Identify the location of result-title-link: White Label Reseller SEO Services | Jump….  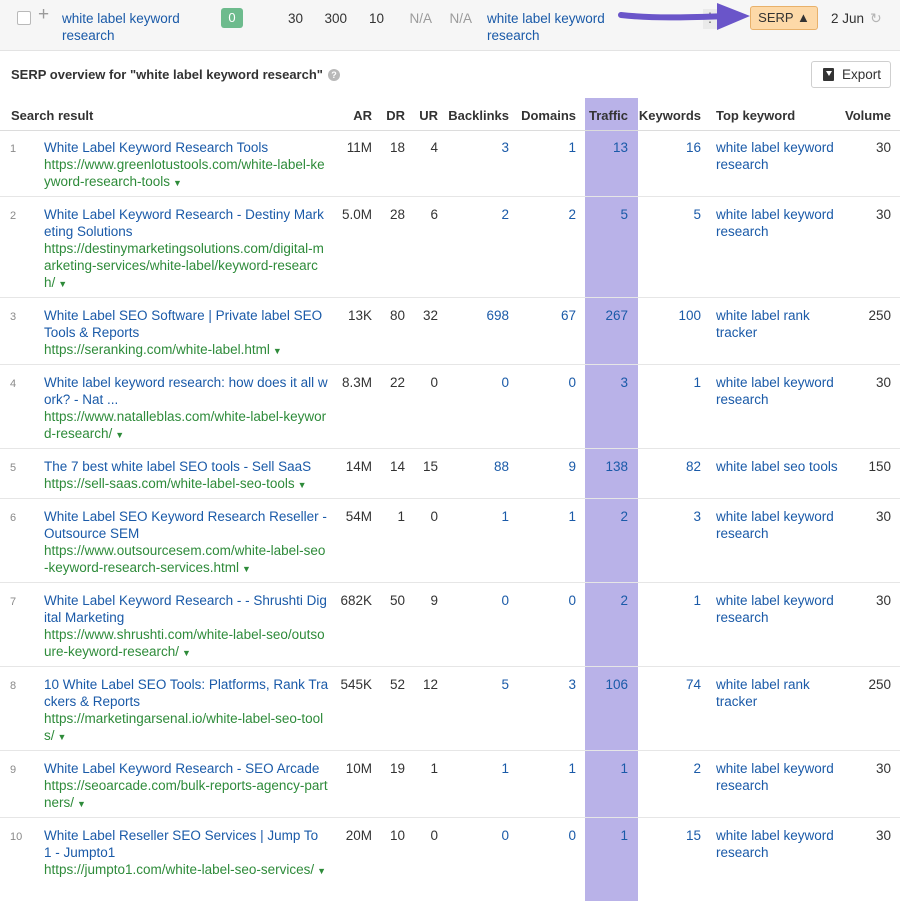
(181, 844).